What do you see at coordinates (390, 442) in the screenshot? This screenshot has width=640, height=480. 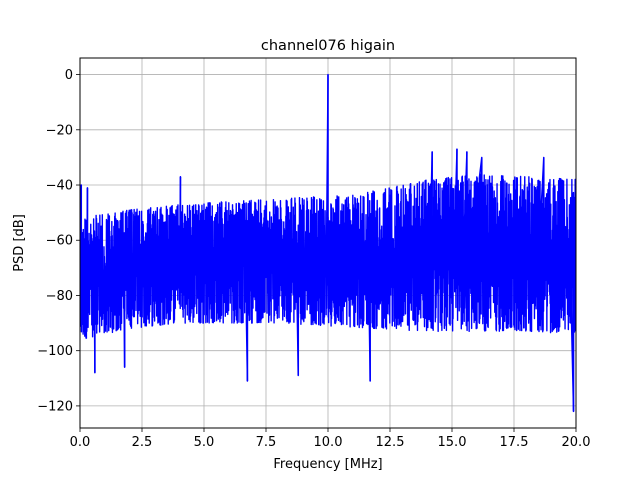 I see `x-tick-label: 12.5` at bounding box center [390, 442].